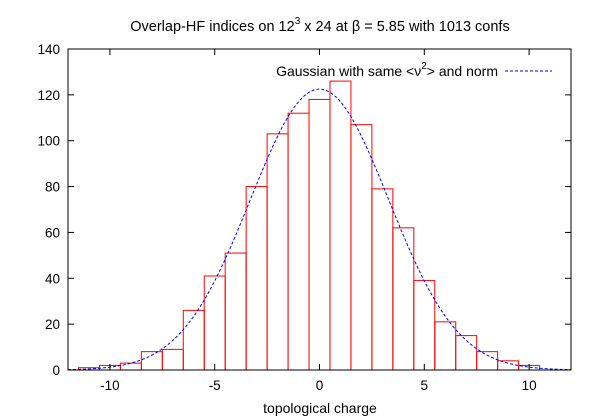 The image size is (598, 420). Describe the element at coordinates (425, 385) in the screenshot. I see `x-tick-label: 5` at that location.